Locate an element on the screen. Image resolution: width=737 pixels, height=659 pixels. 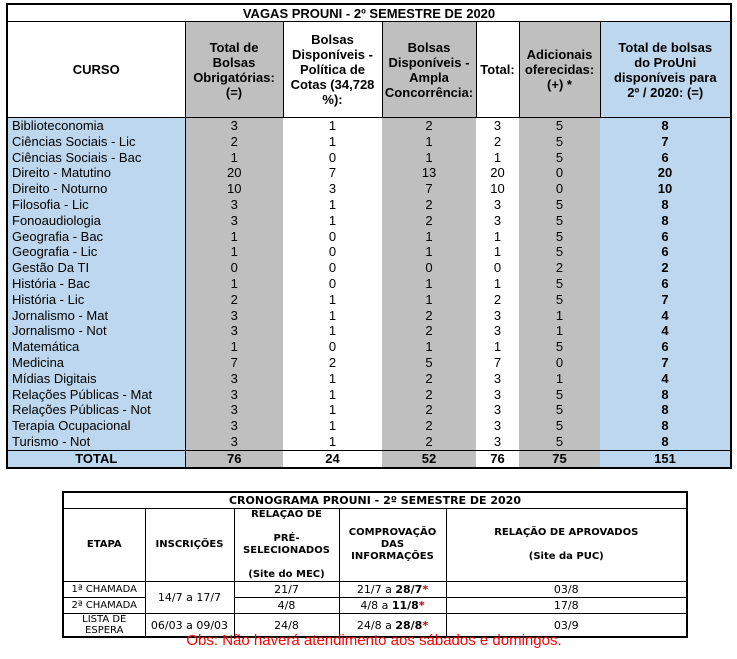
table-row: História - Bac 1 0 1 1 5 6 is located at coordinates (369, 283).